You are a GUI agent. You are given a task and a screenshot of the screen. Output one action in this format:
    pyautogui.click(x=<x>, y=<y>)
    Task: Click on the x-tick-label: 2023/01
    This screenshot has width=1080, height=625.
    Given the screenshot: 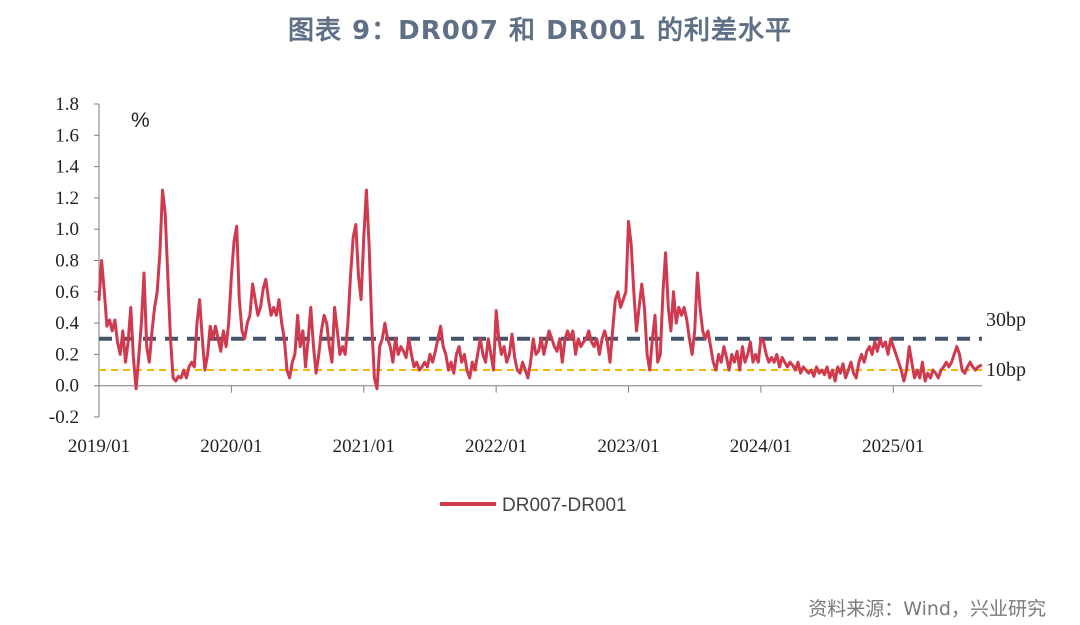 What is the action you would take?
    pyautogui.click(x=628, y=446)
    